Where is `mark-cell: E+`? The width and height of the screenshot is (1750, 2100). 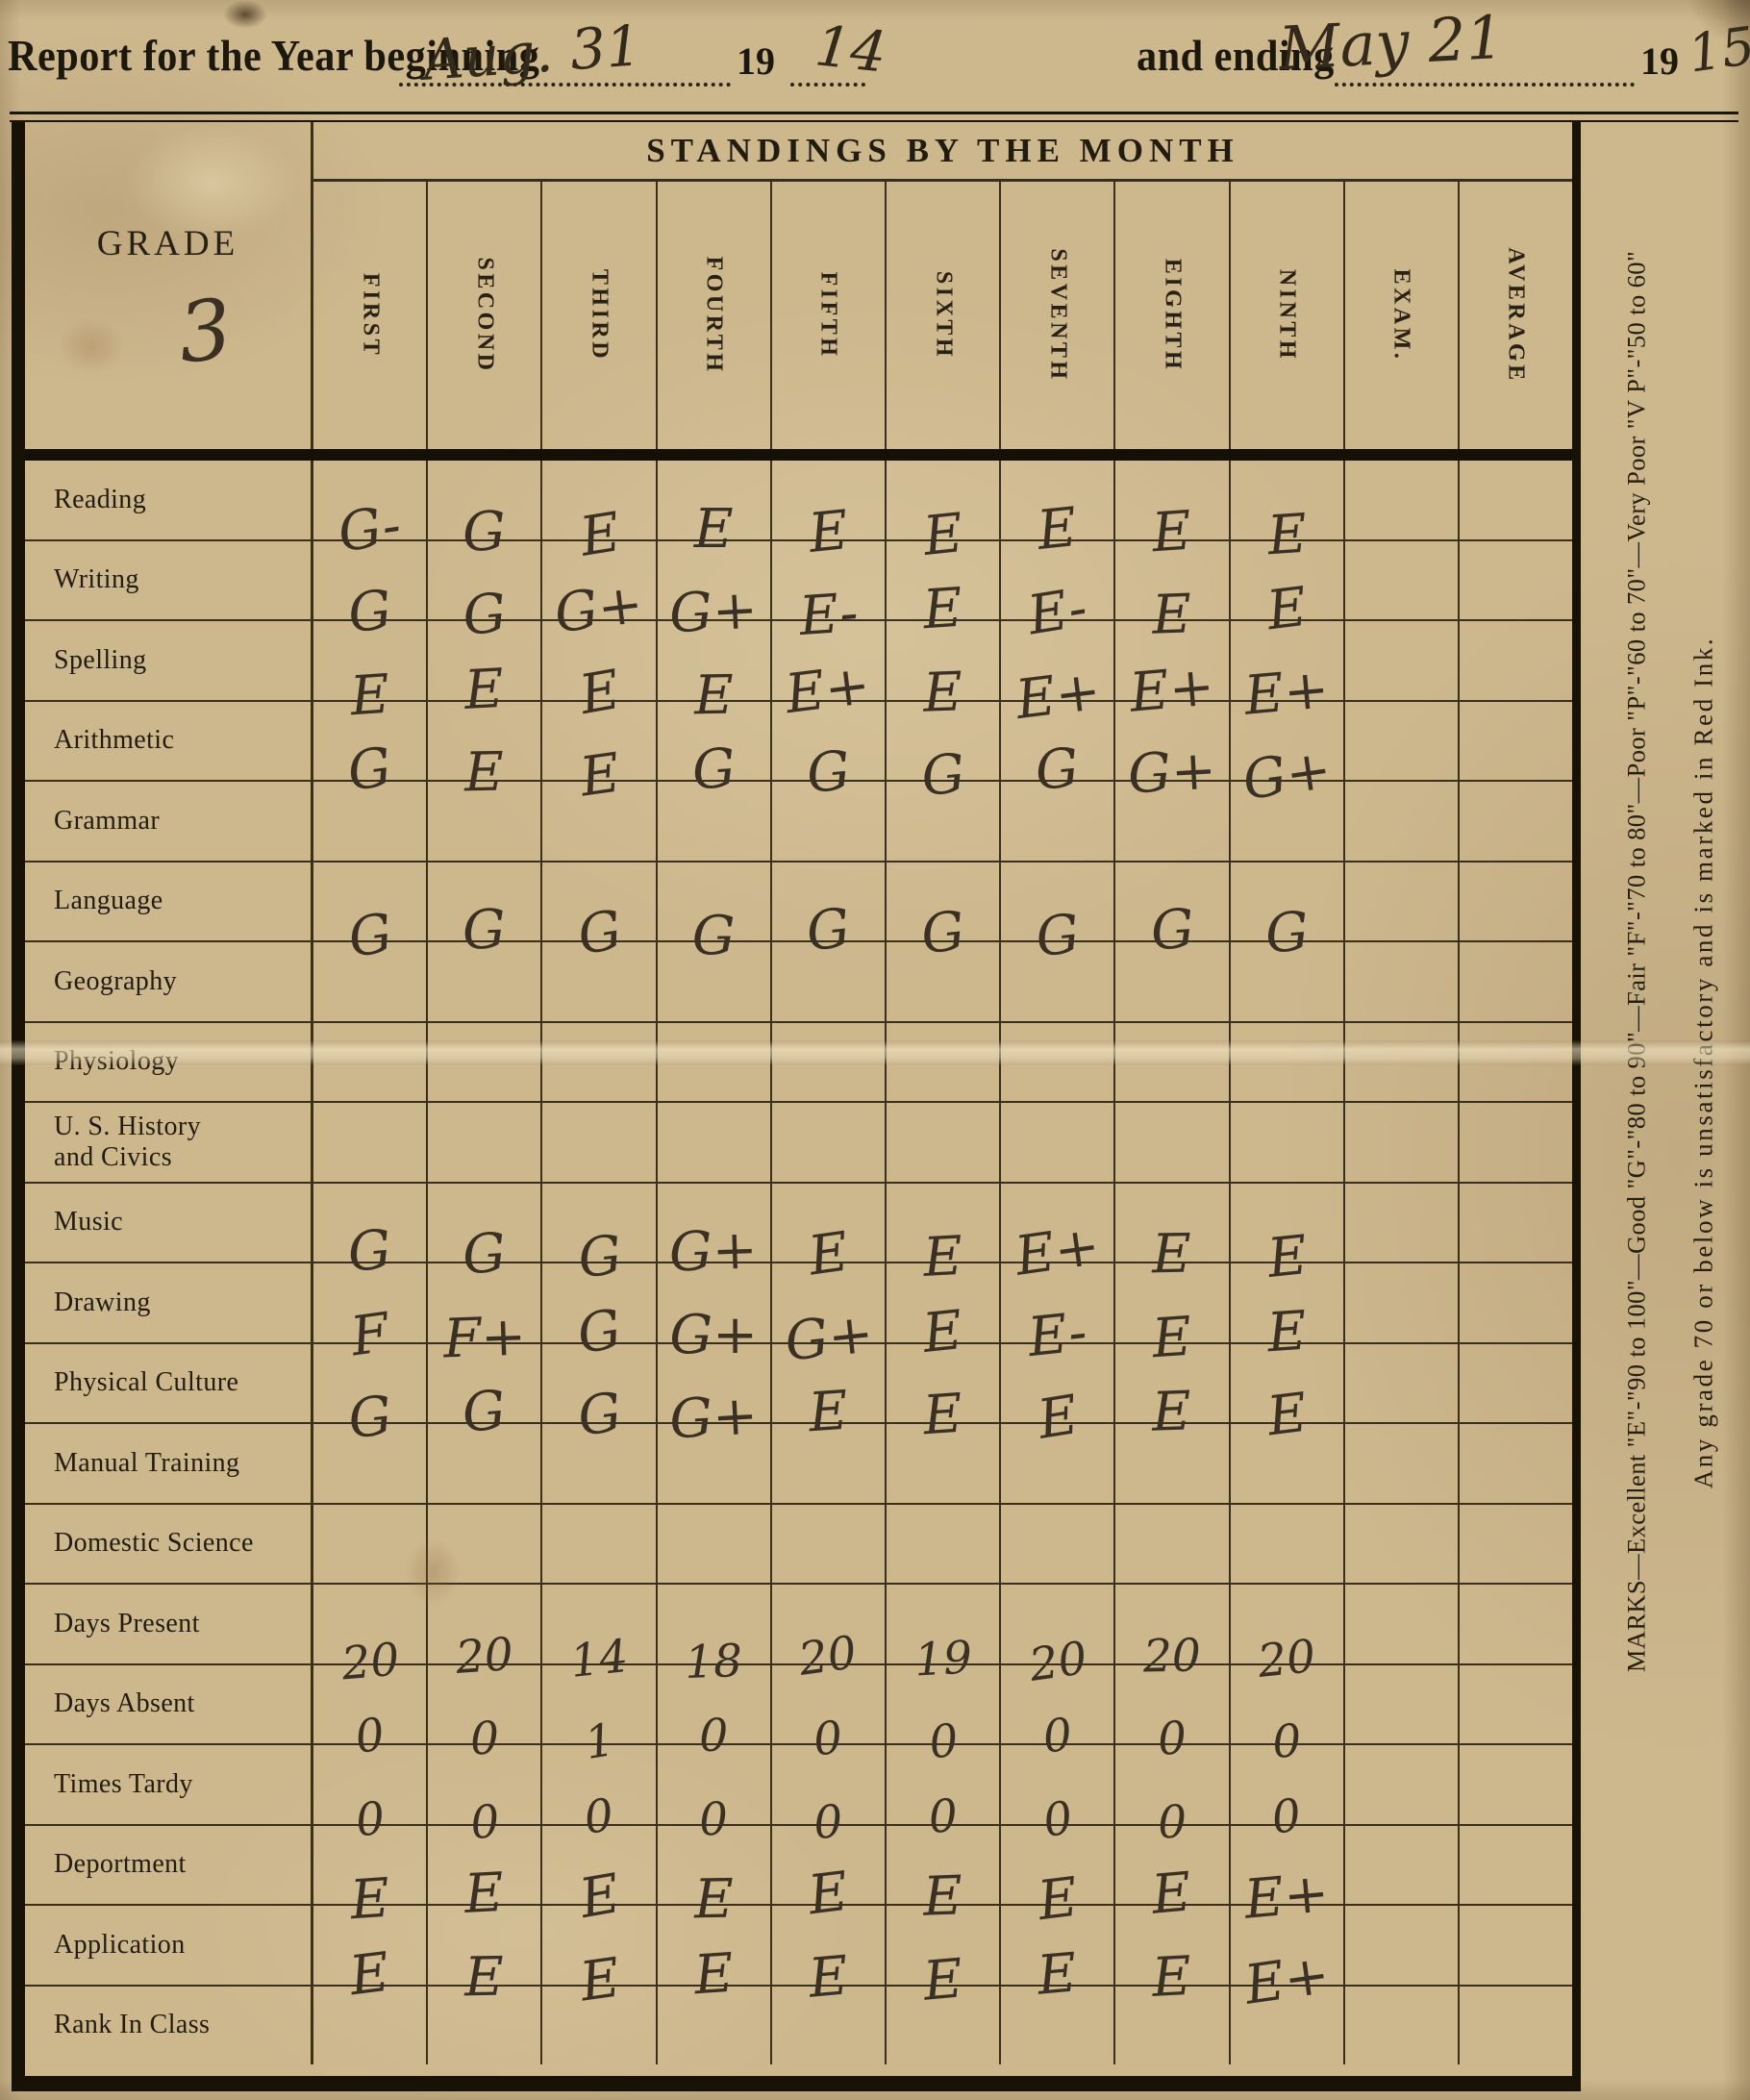 mark-cell: E+ is located at coordinates (1288, 674).